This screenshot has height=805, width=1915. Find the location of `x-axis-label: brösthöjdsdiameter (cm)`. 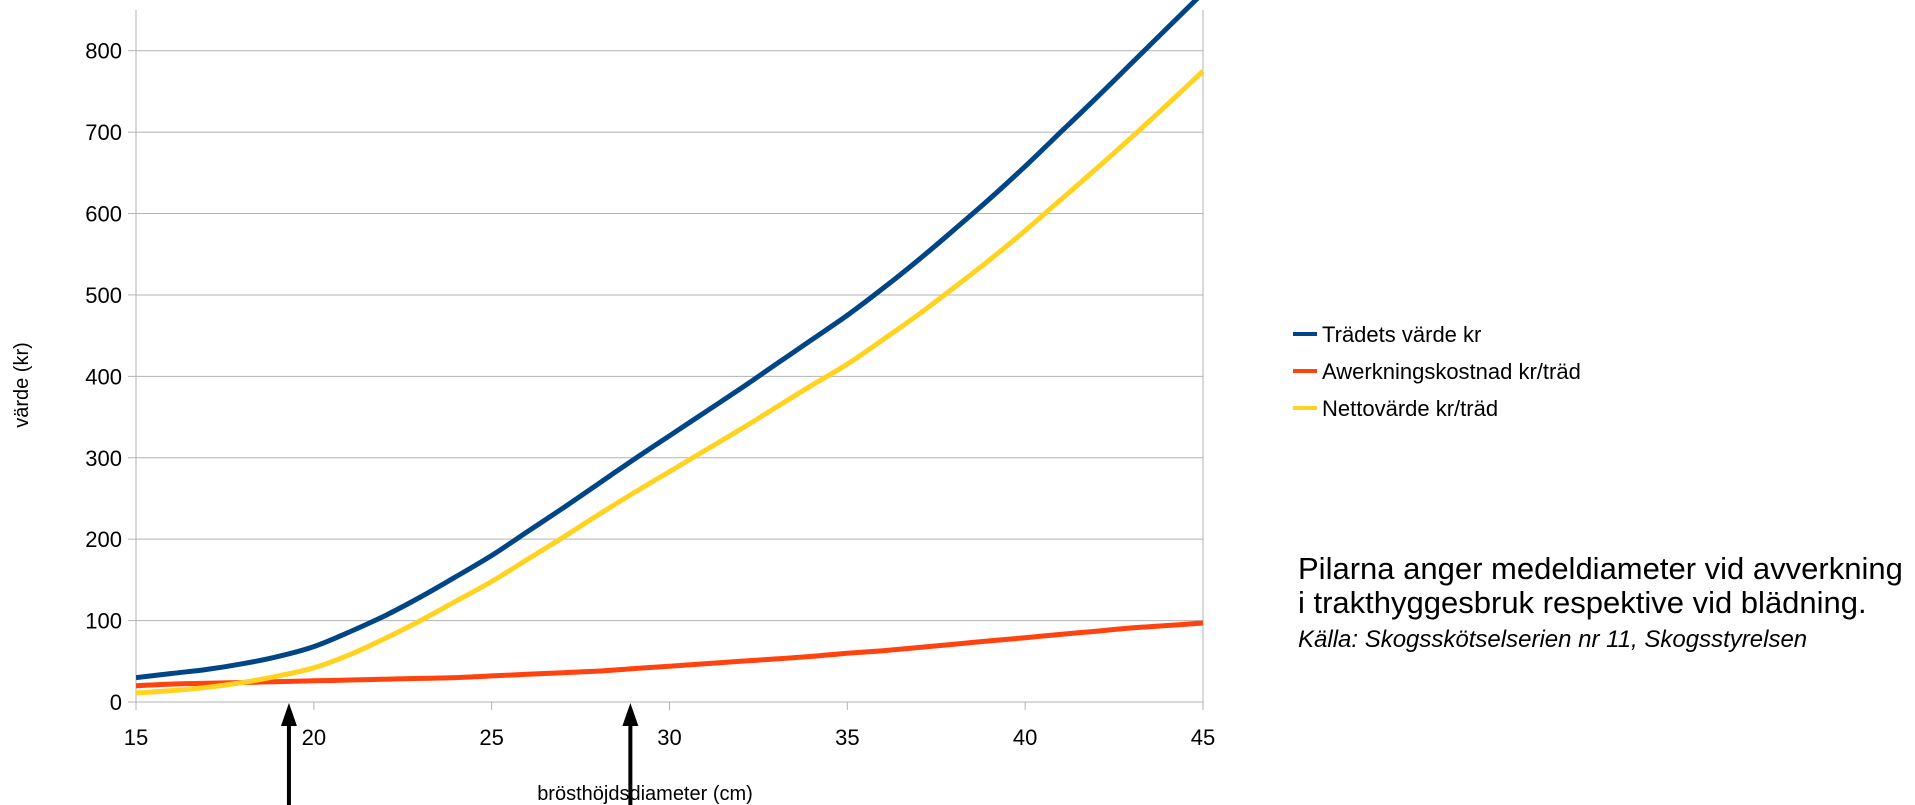

x-axis-label: brösthöjdsdiameter (cm) is located at coordinates (645, 794).